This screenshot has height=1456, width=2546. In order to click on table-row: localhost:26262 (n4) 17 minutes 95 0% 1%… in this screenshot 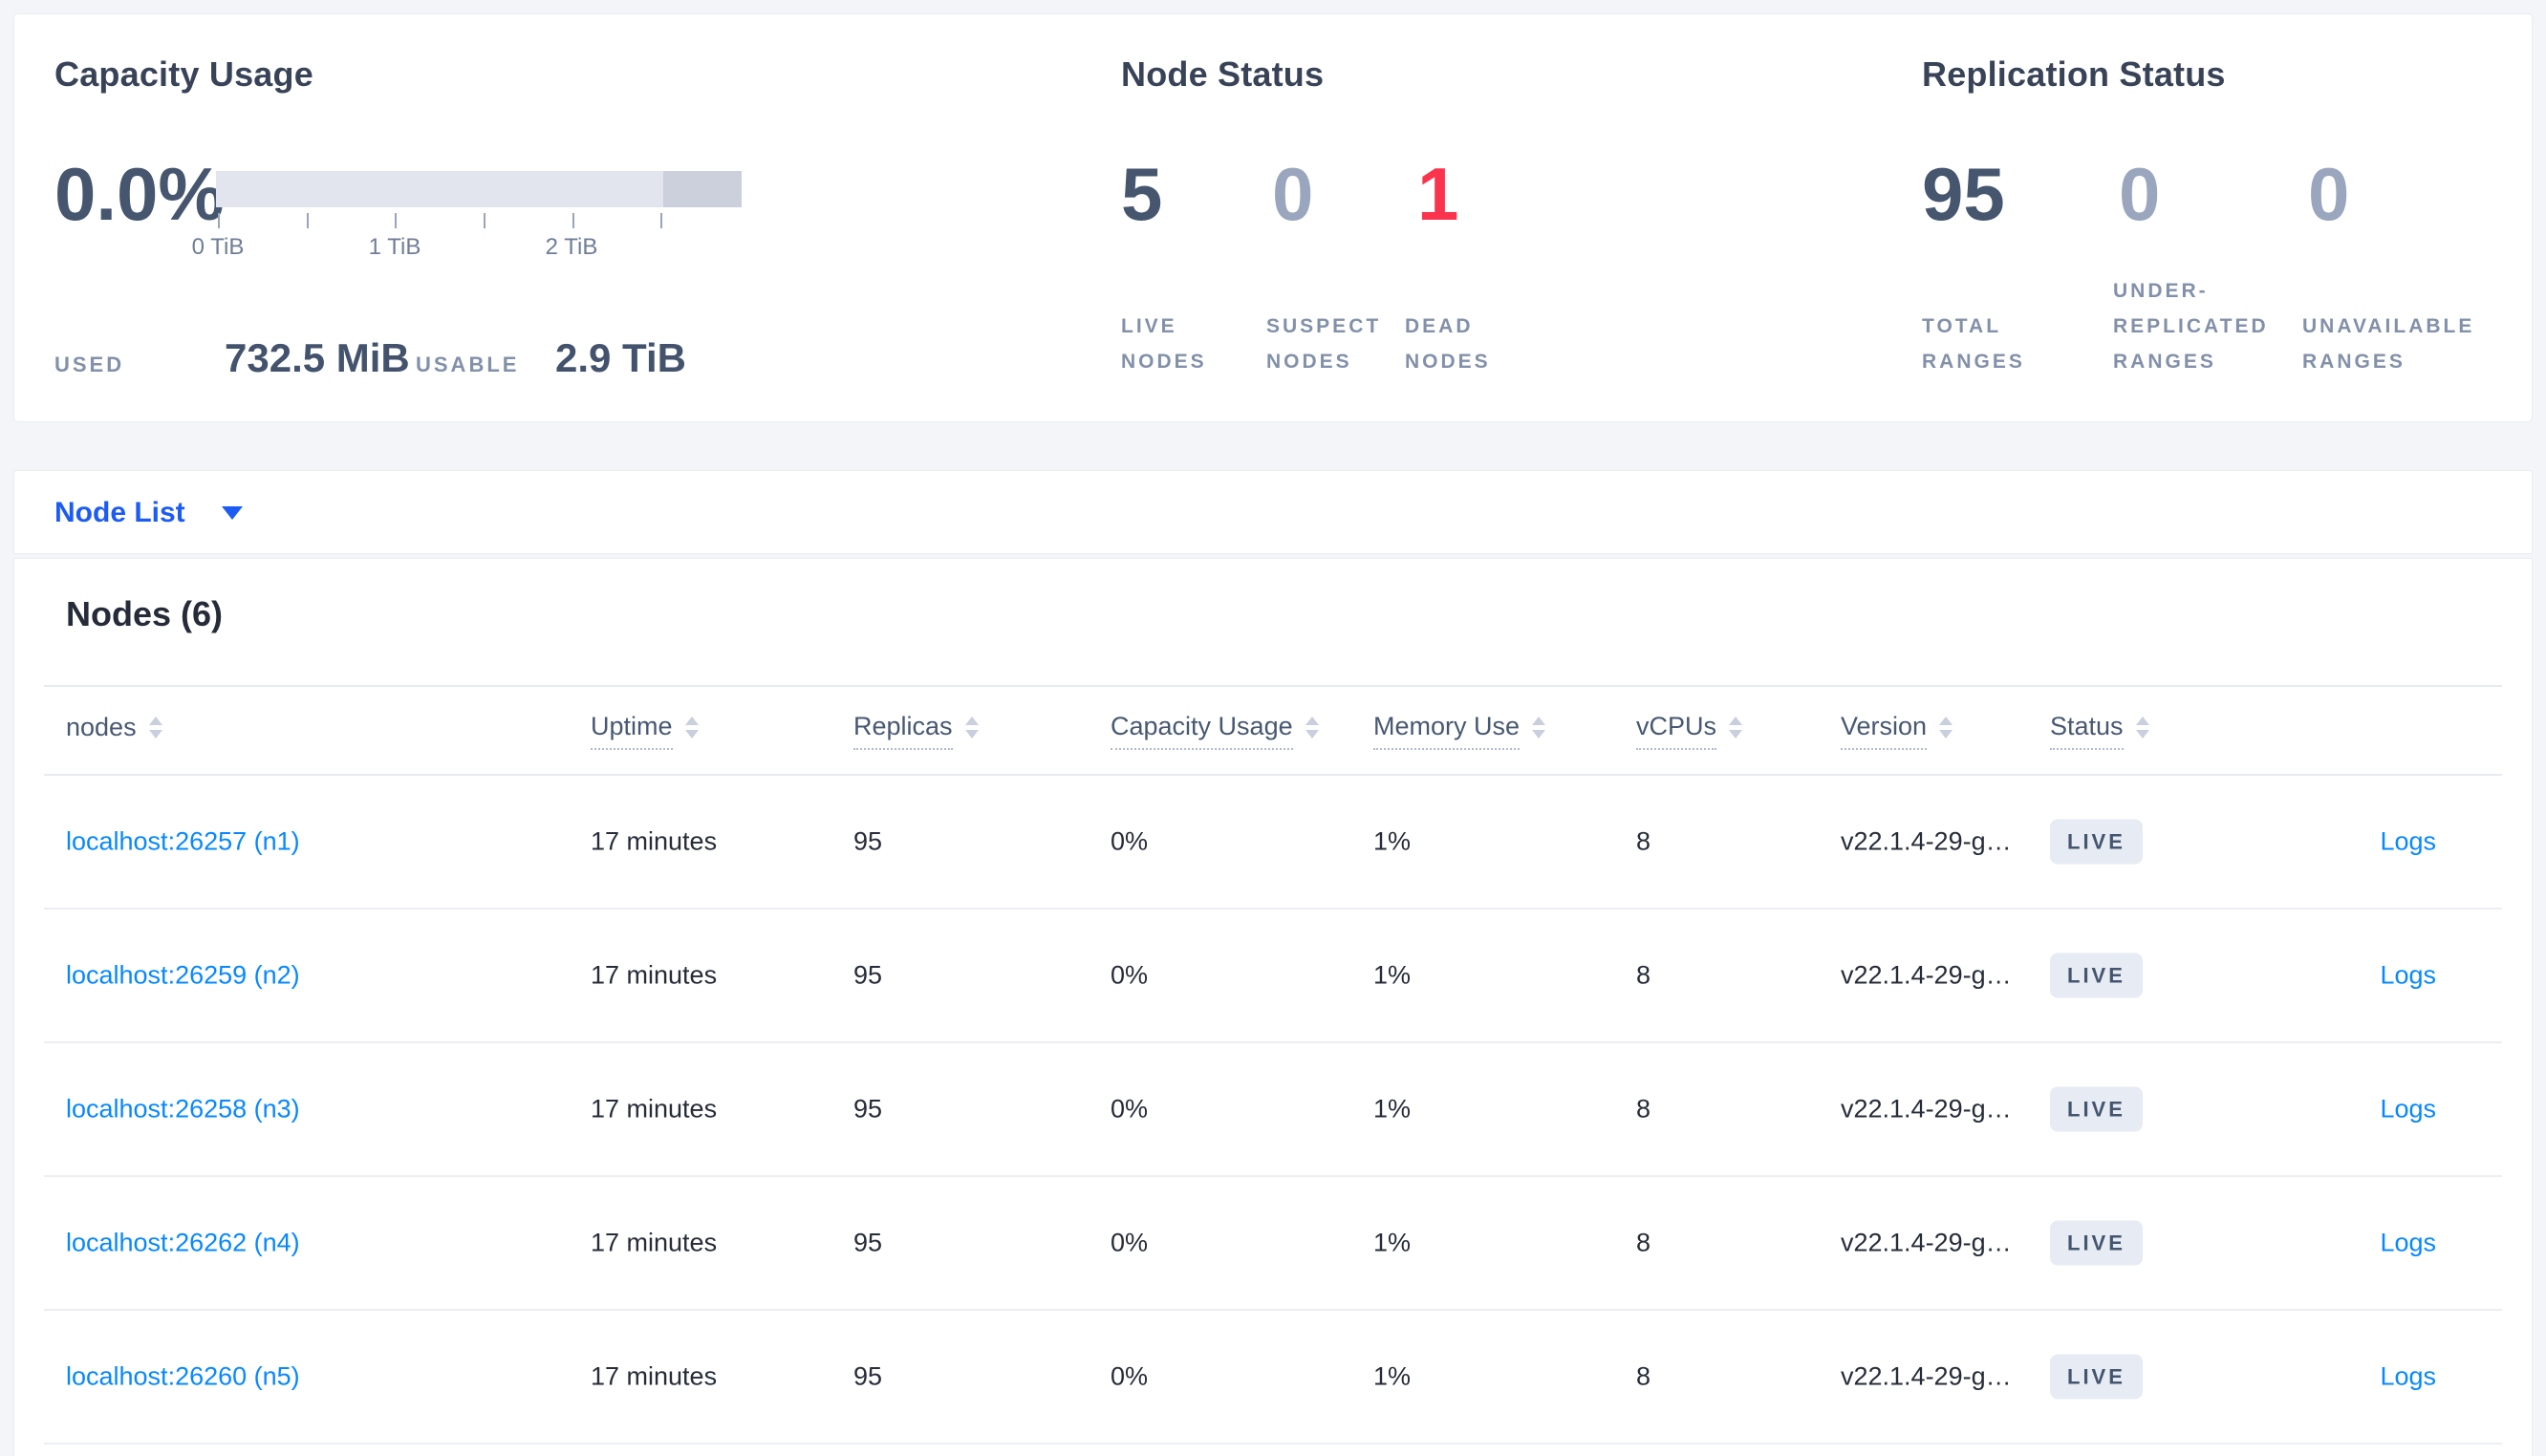, I will do `click(1273, 1244)`.